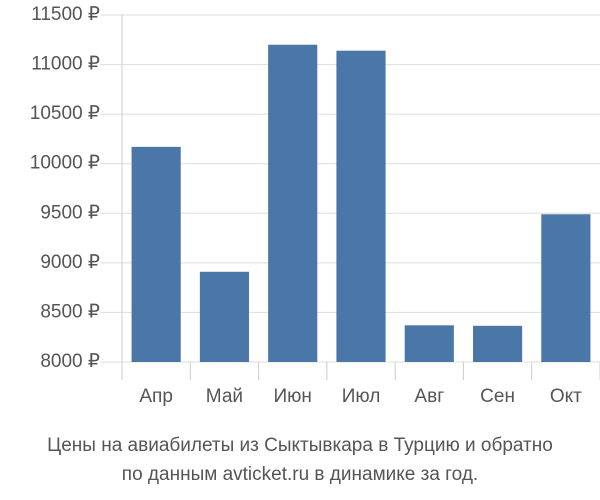  What do you see at coordinates (65, 113) in the screenshot?
I see `y-tick-label: 10500 ₽` at bounding box center [65, 113].